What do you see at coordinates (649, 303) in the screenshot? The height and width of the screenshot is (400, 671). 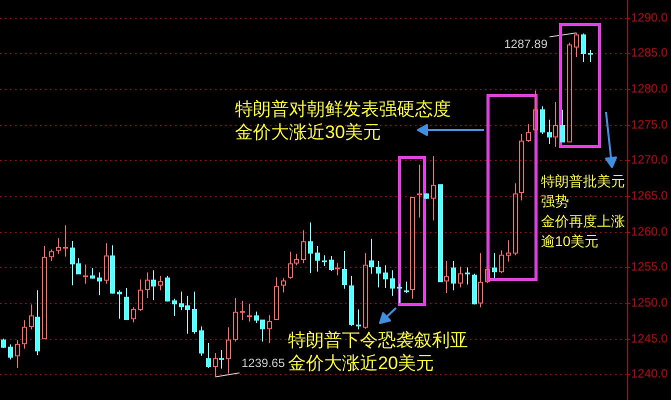 I see `y-tick-label: 1250.0` at bounding box center [649, 303].